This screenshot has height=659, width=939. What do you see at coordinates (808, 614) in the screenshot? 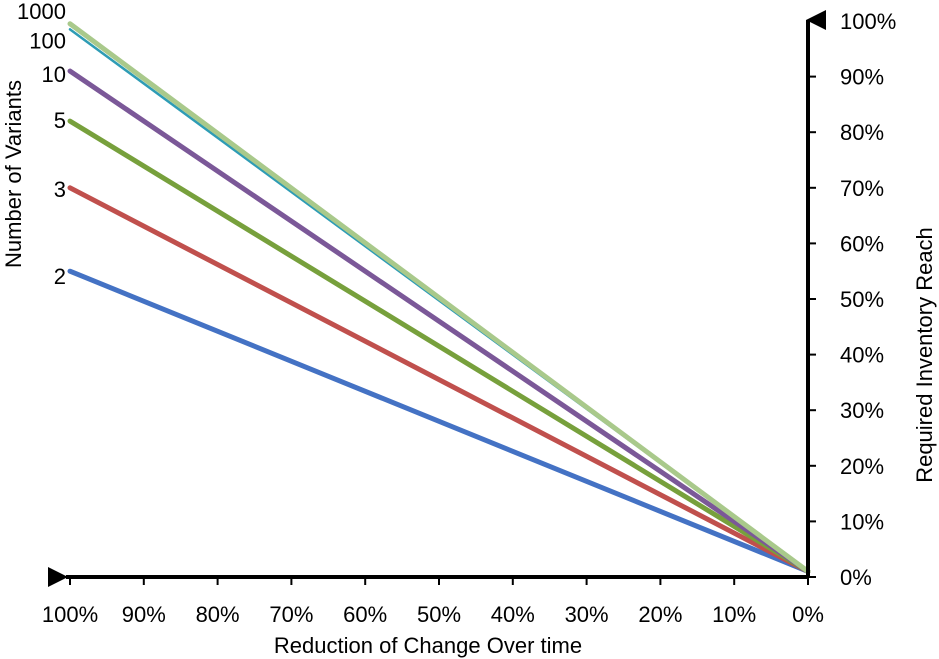
I see `x-tick-label: 0%` at bounding box center [808, 614].